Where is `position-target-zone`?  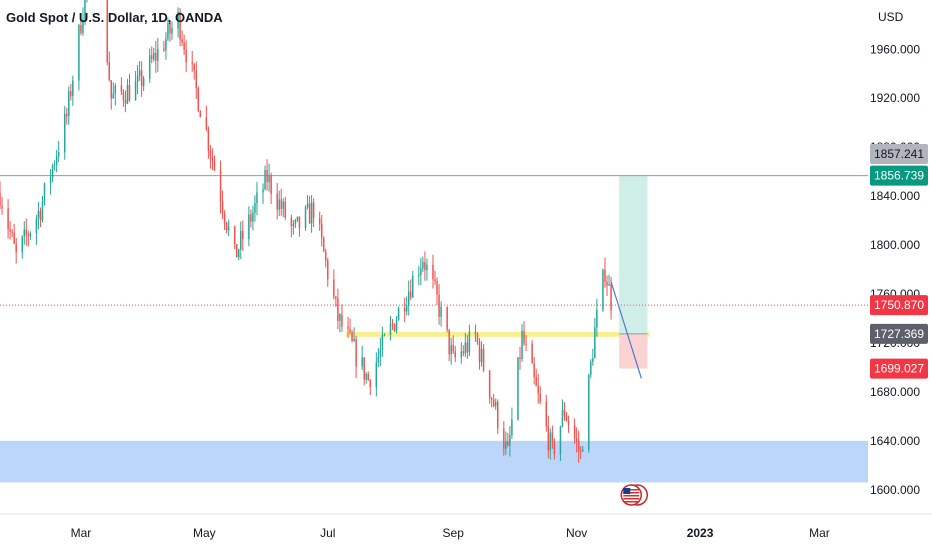
position-target-zone is located at coordinates (633, 254).